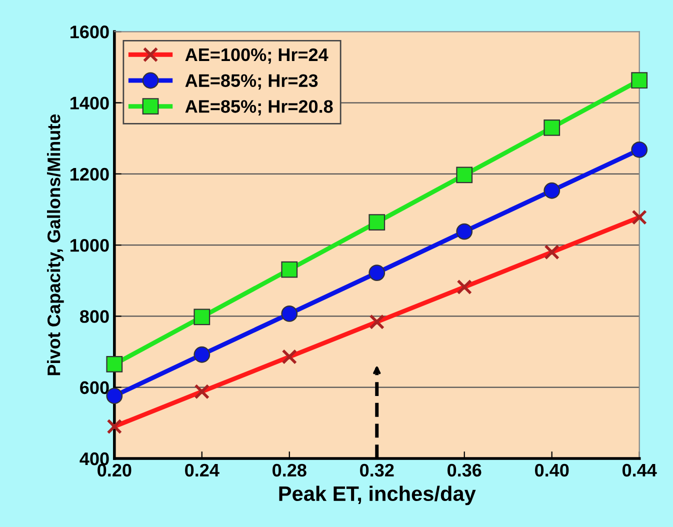 The height and width of the screenshot is (527, 673). What do you see at coordinates (259, 108) in the screenshot?
I see `legend-label: AE=85%; Hr=20.8` at bounding box center [259, 108].